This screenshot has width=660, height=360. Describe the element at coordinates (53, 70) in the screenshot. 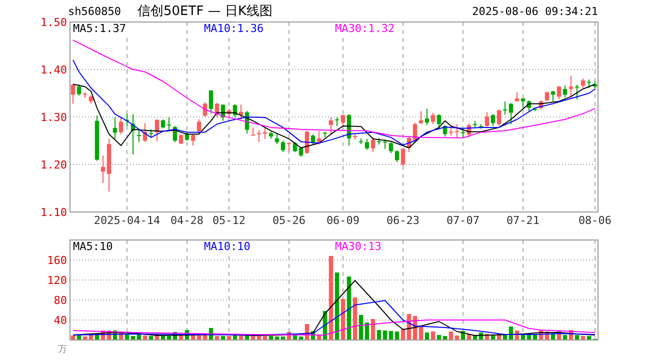

I see `y-tick-label: 1.40` at that location.